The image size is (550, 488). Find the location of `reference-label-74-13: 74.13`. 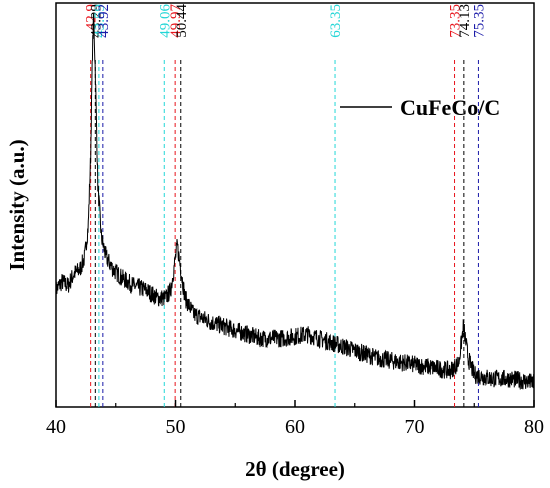

reference-label-74-13: 74.13 is located at coordinates (465, 21).